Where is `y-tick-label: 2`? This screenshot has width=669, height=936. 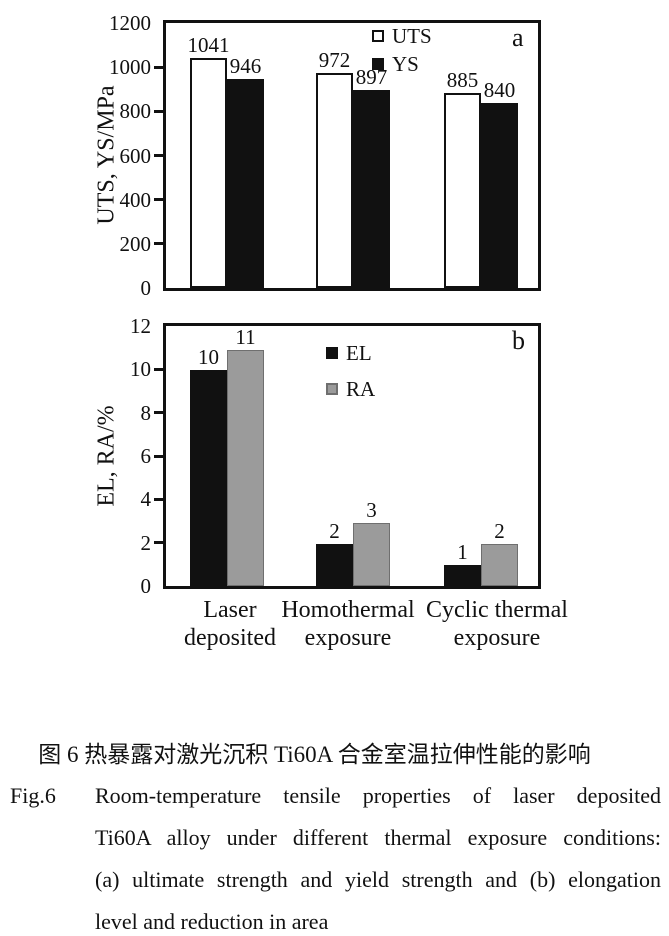
y-tick-label: 2 is located at coordinates (146, 542).